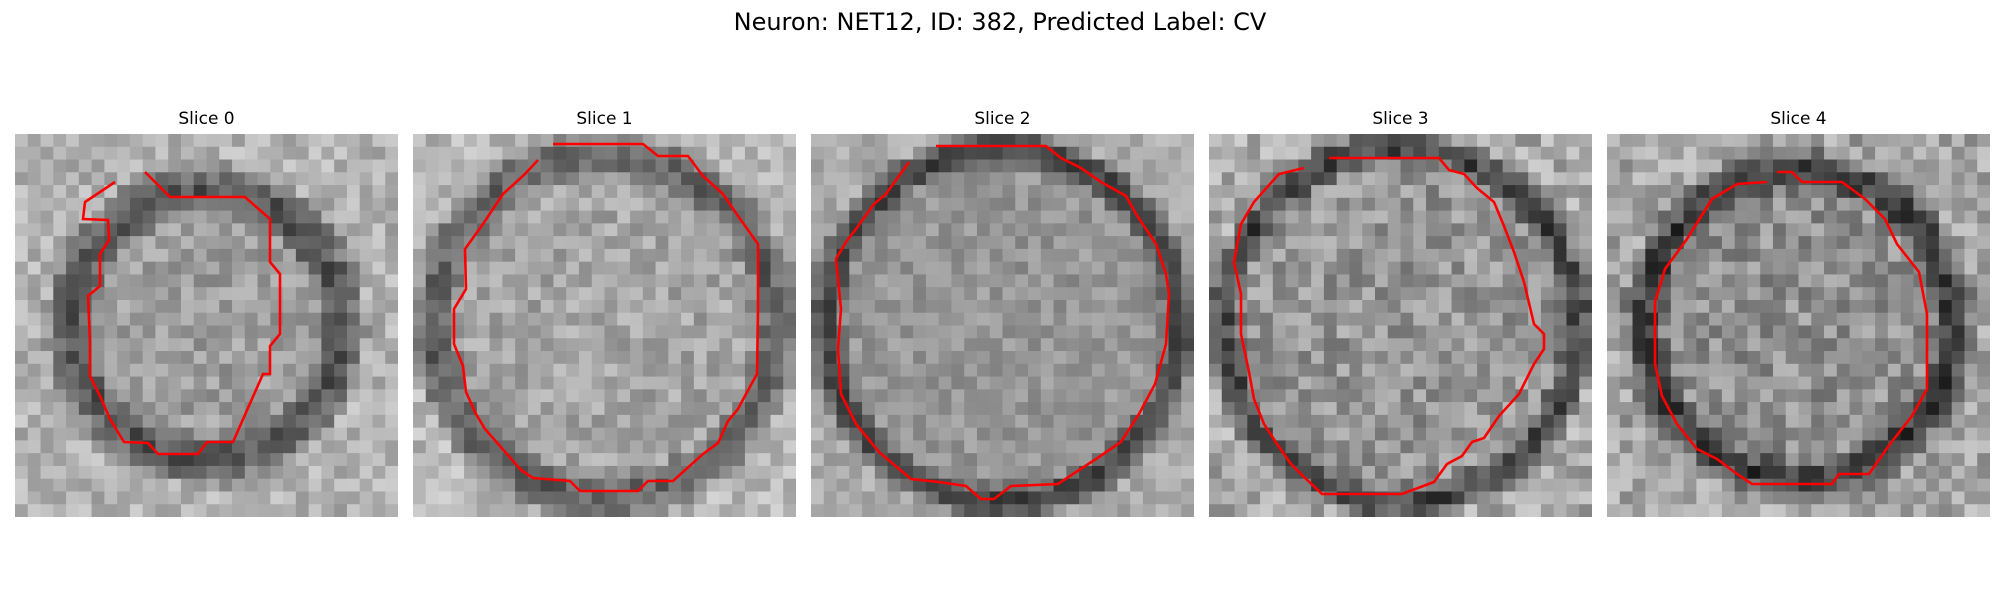 The width and height of the screenshot is (2000, 600). Describe the element at coordinates (1002, 119) in the screenshot. I see `slice-title-2: Slice 2` at that location.